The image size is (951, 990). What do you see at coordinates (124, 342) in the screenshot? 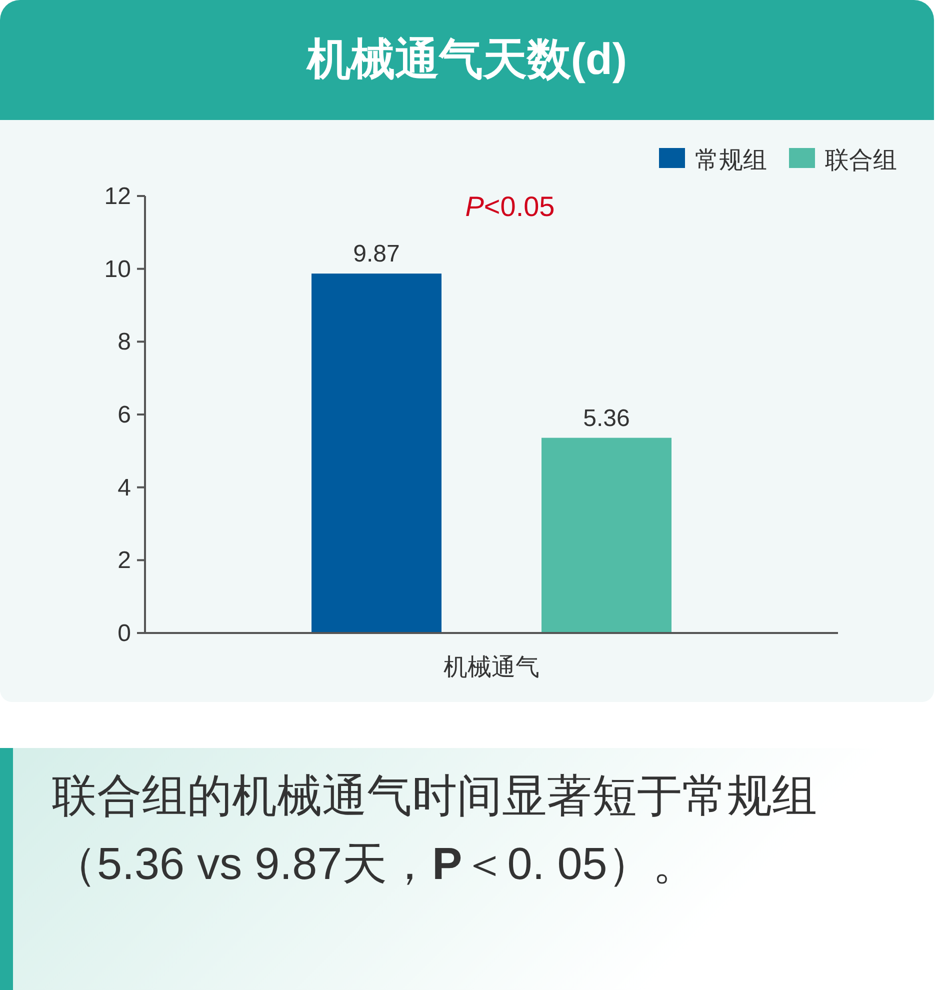
I see `y-tick-label: 8` at bounding box center [124, 342].